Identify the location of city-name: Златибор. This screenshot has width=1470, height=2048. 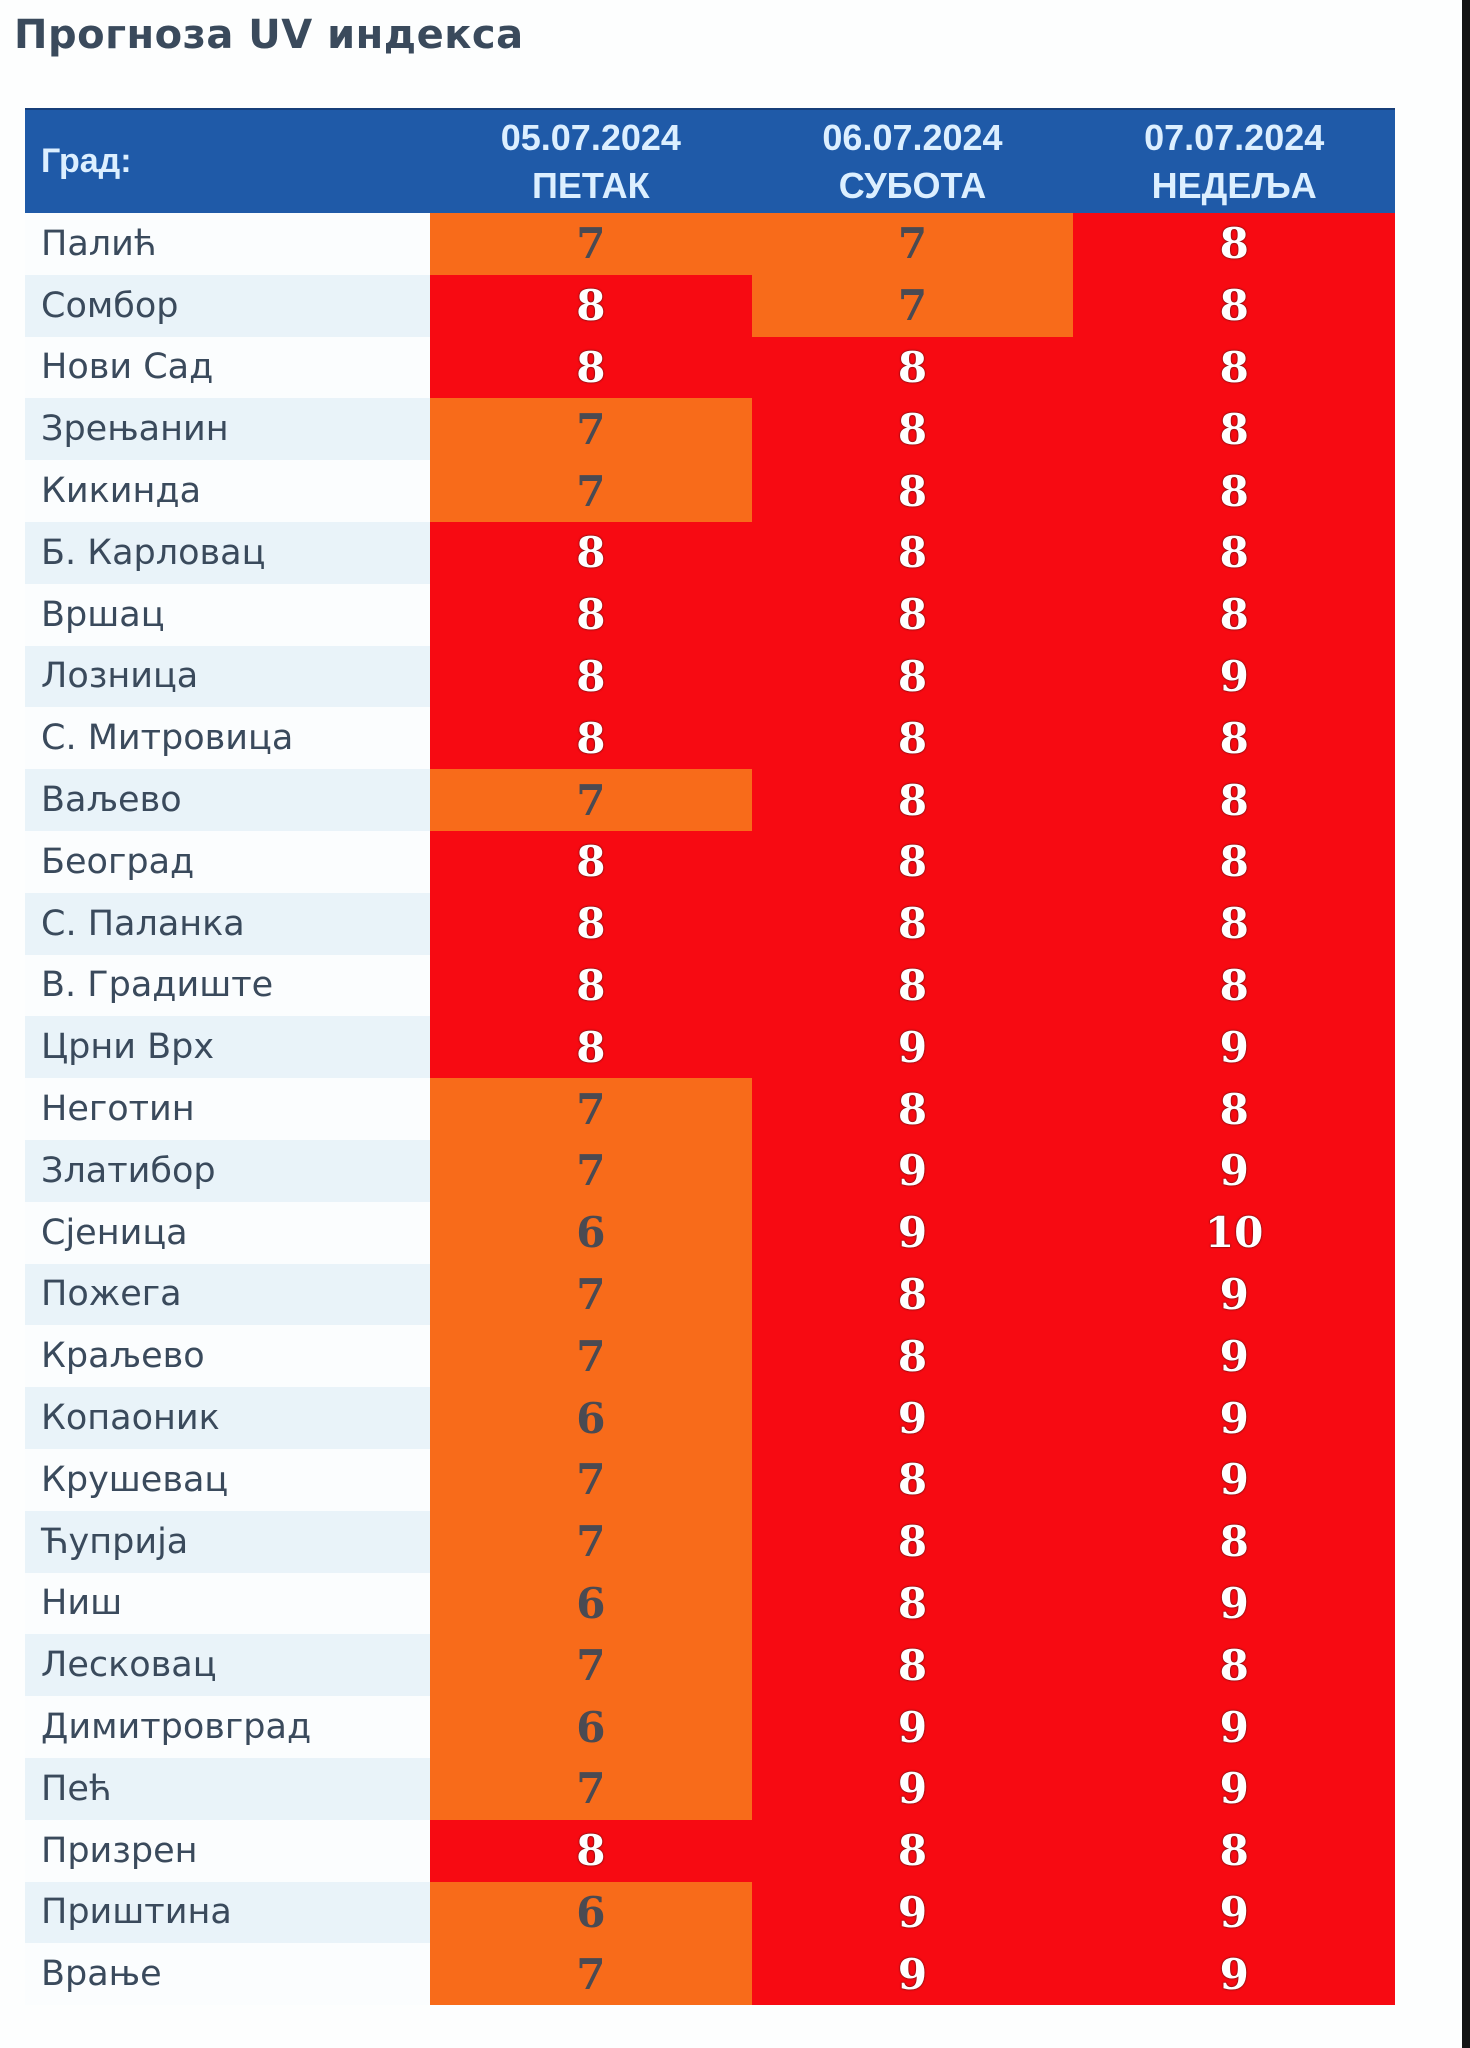
(227, 1170).